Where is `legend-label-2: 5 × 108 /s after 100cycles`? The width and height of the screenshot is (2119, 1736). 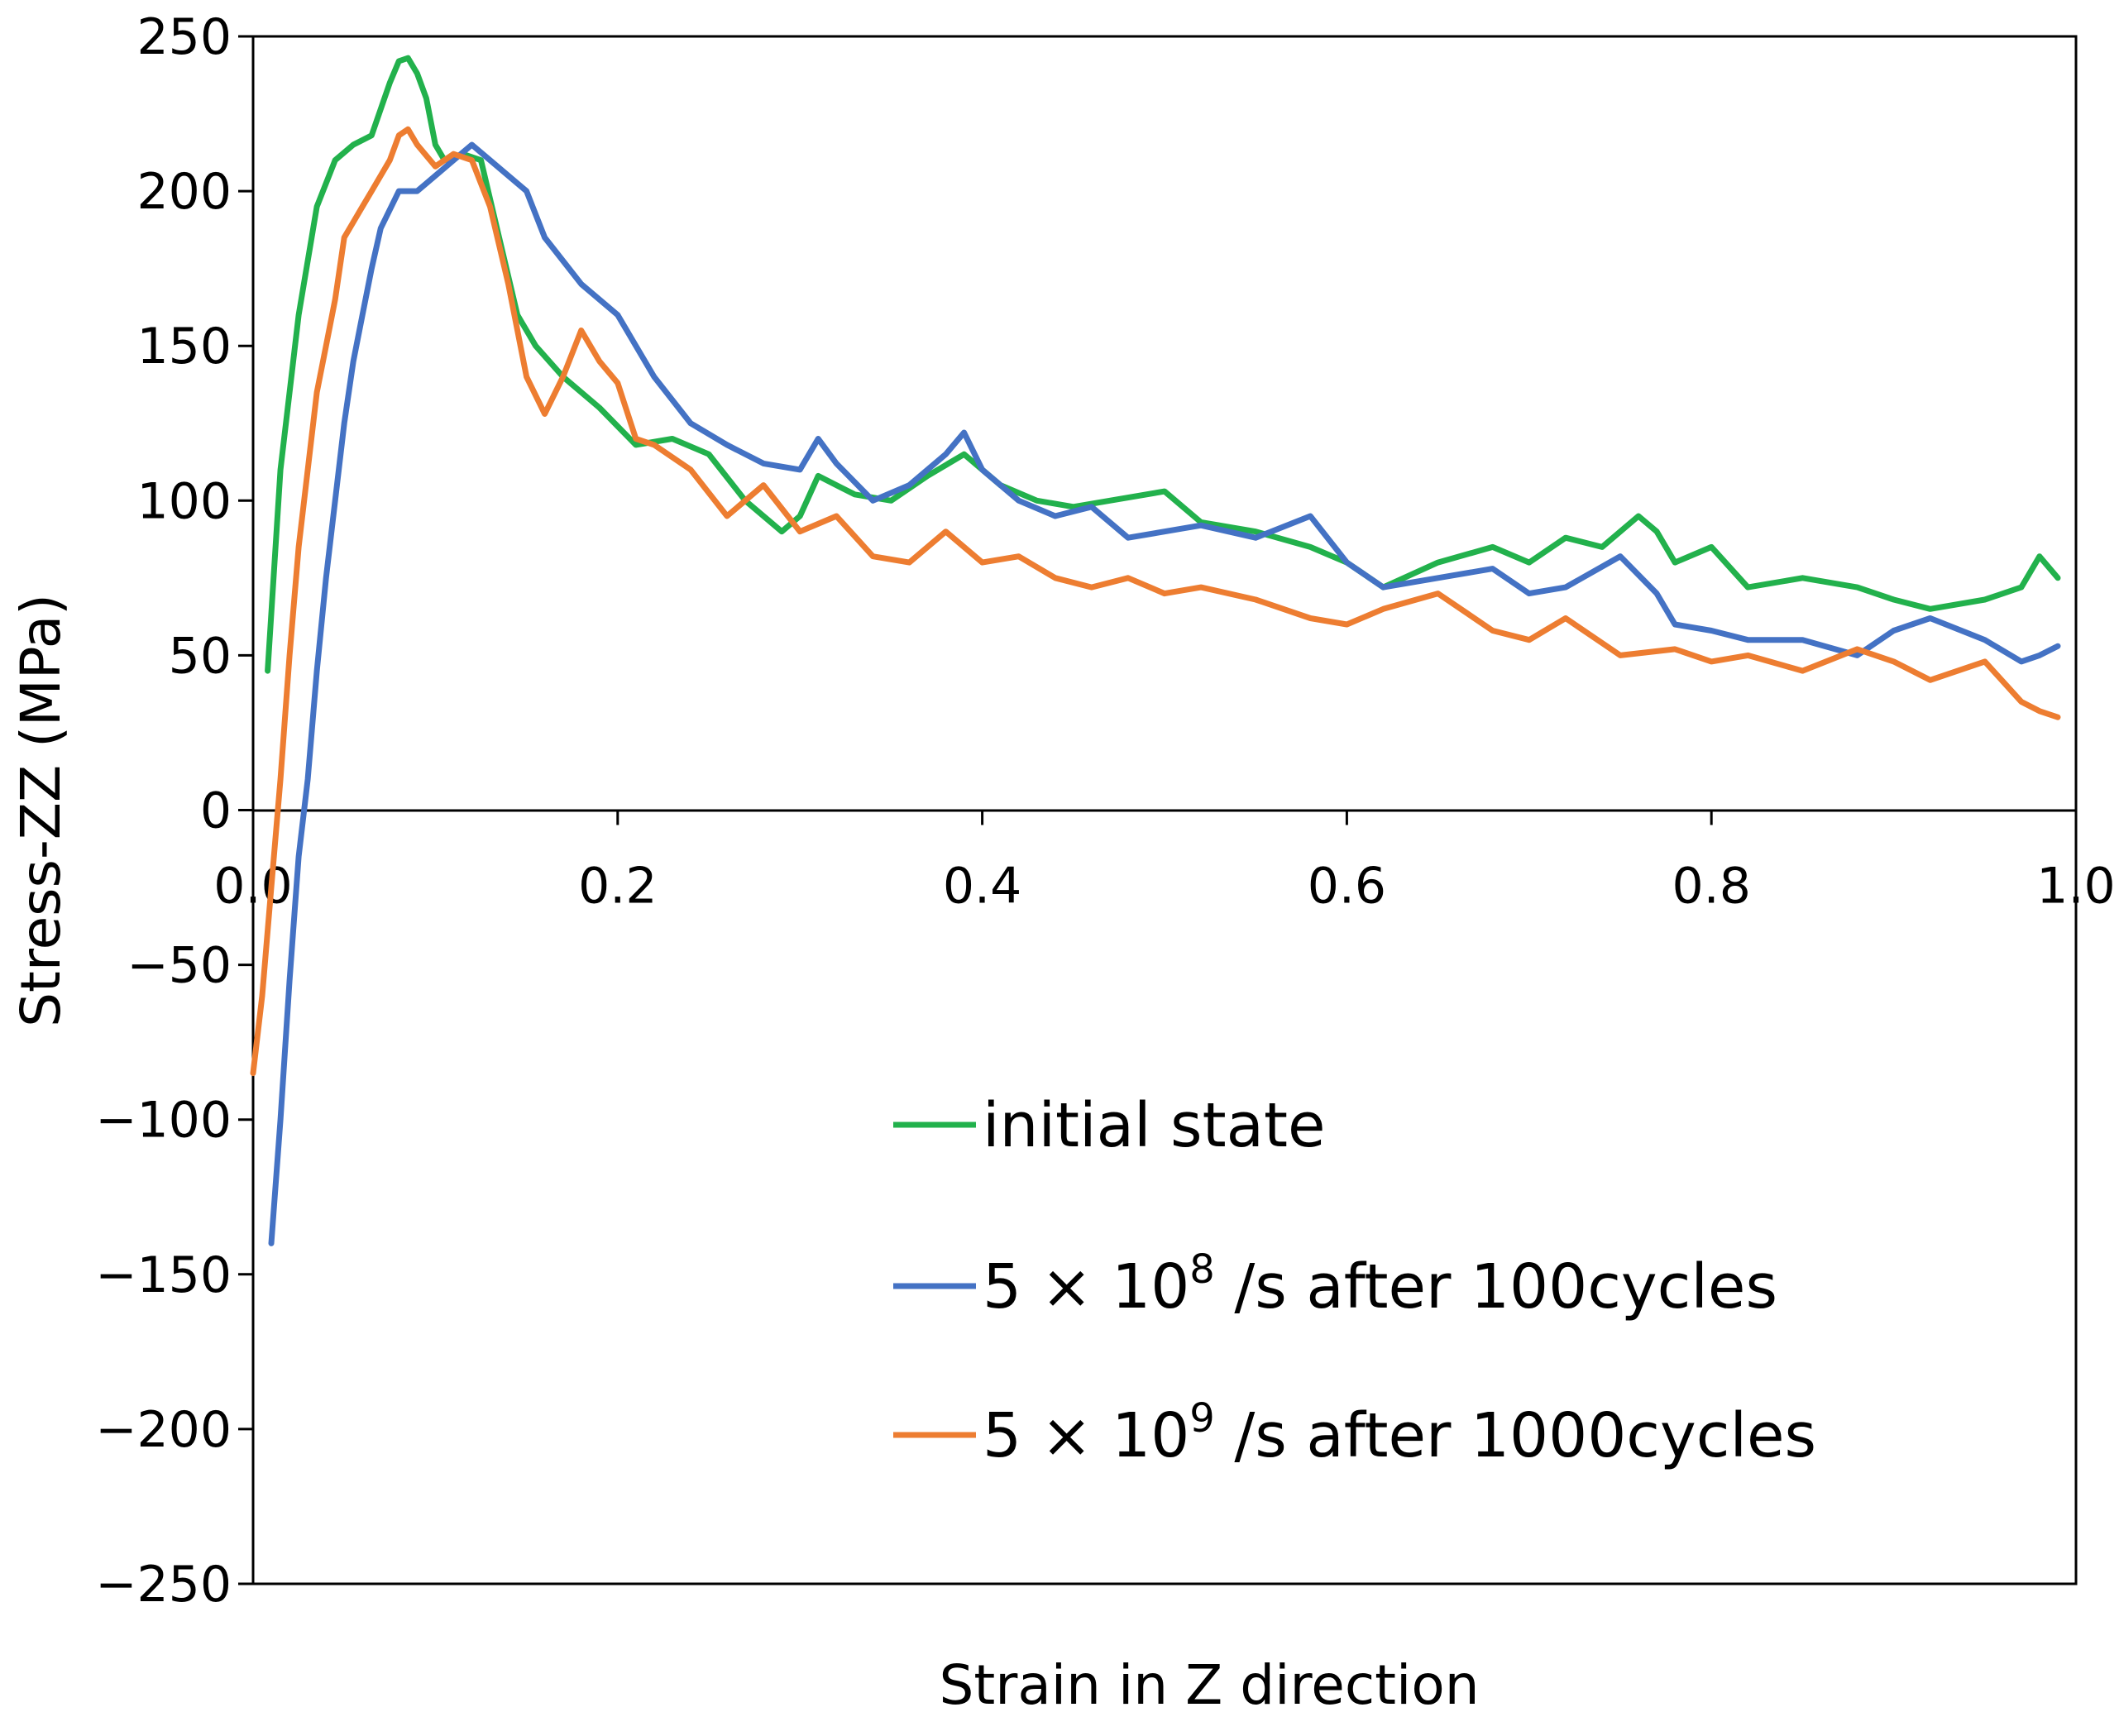
legend-label-2: 5 × 108 /s after 100cycles is located at coordinates (1380, 1284).